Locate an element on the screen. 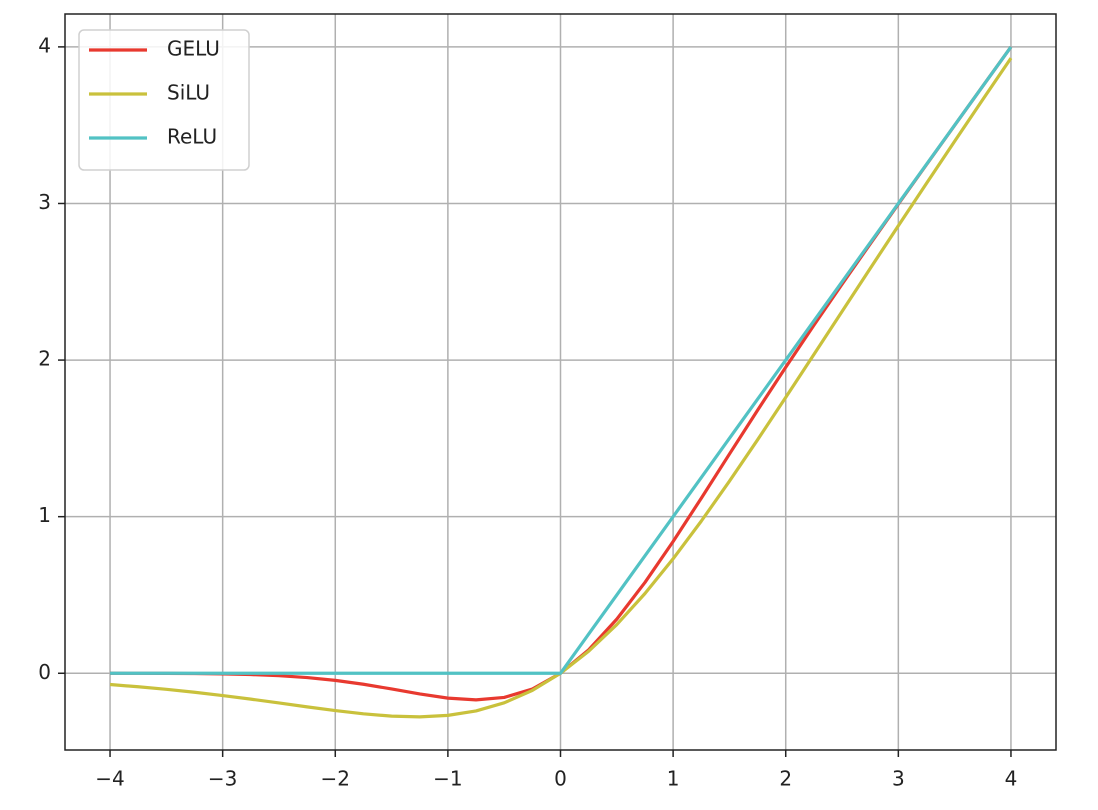  x-tick-label: −1 is located at coordinates (447, 779).